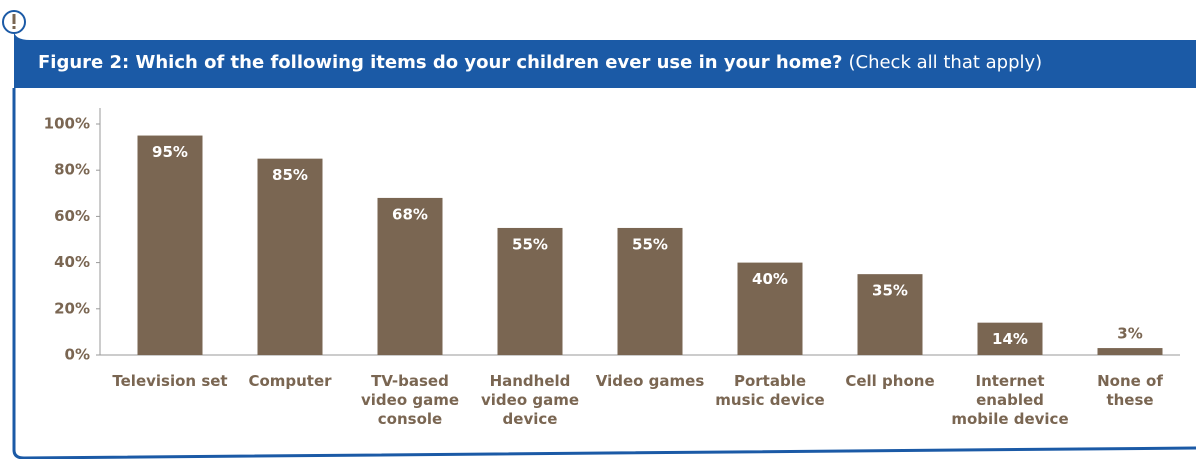 The width and height of the screenshot is (1196, 459). I want to click on value-label: 68%, so click(410, 214).